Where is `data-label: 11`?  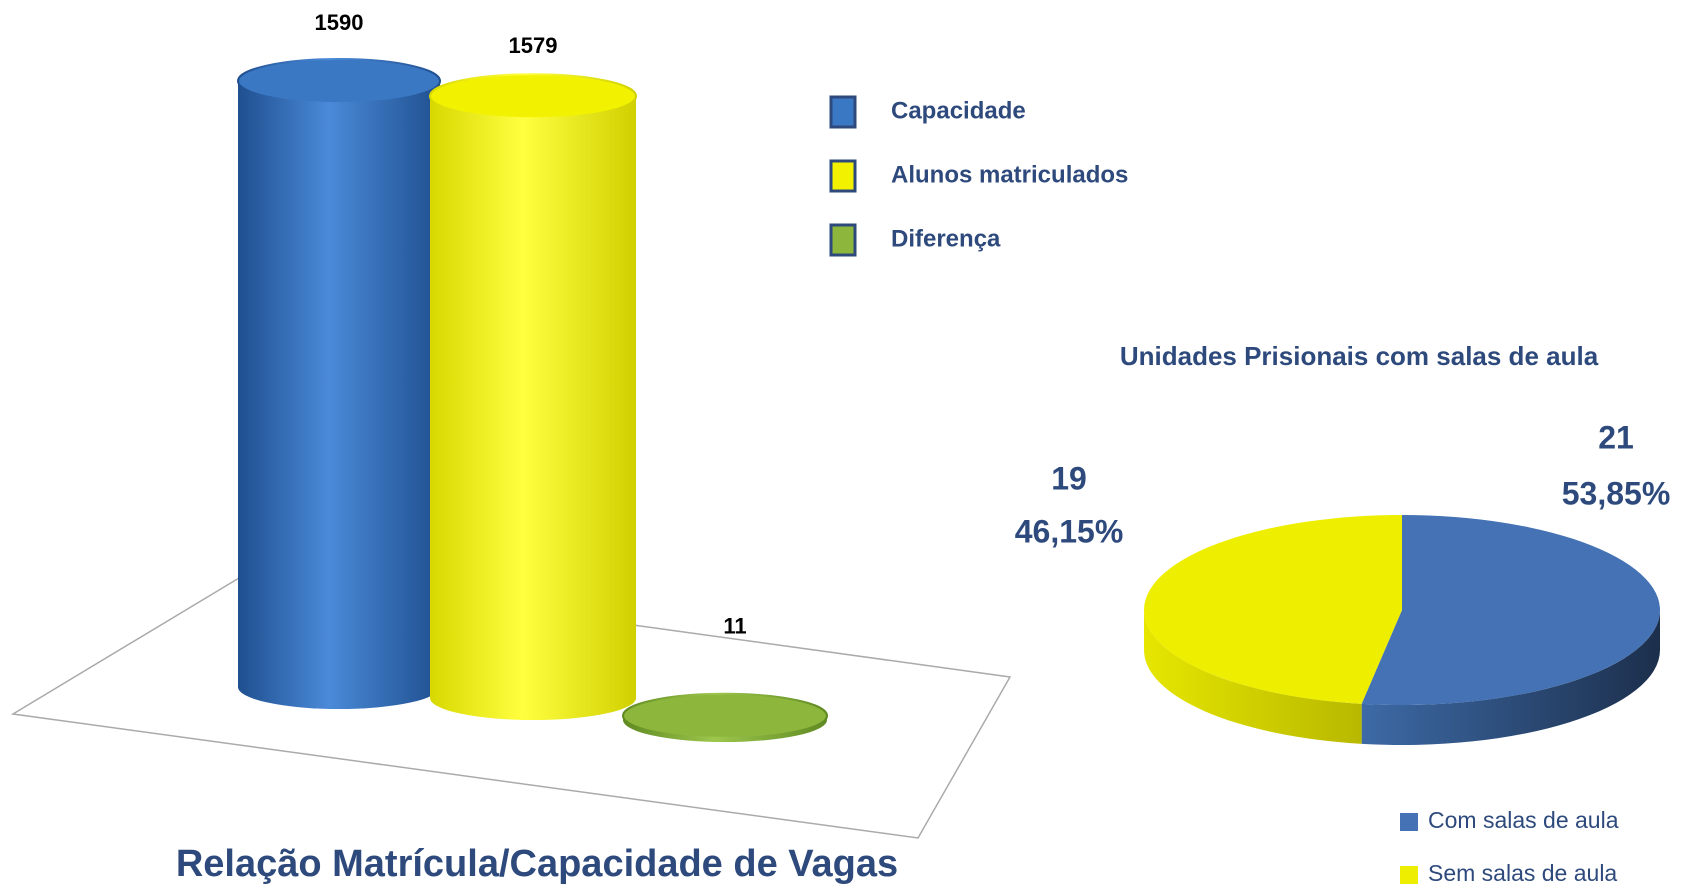
data-label: 11 is located at coordinates (734, 626).